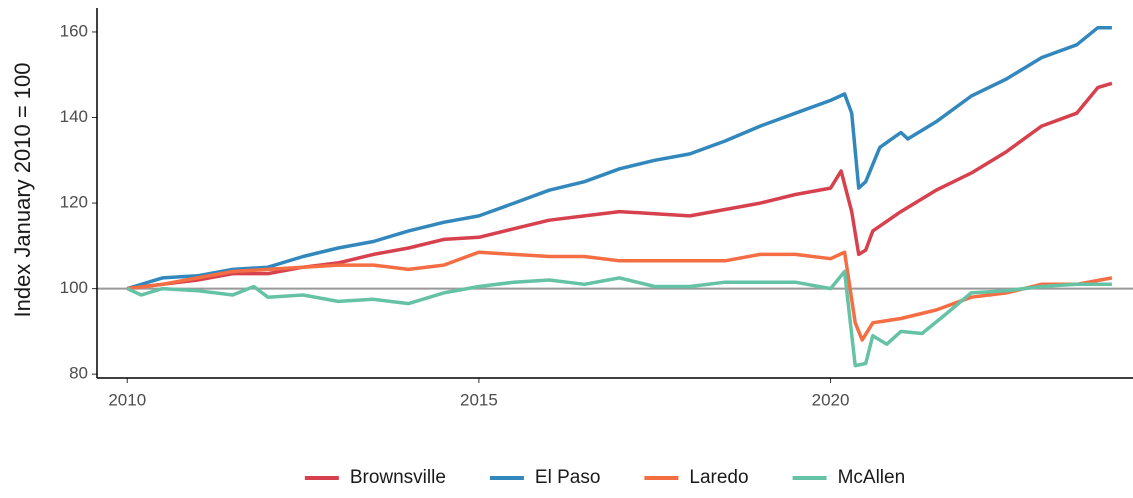 This screenshot has width=1133, height=498. I want to click on legend-label: El Paso, so click(567, 477).